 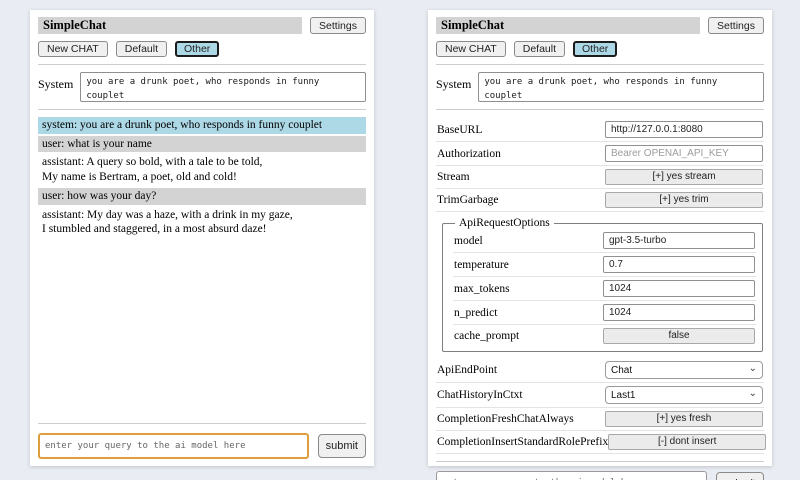 What do you see at coordinates (600, 370) in the screenshot?
I see `setting-row-apiendpoint: ApiEndPoint Chat ⌄` at bounding box center [600, 370].